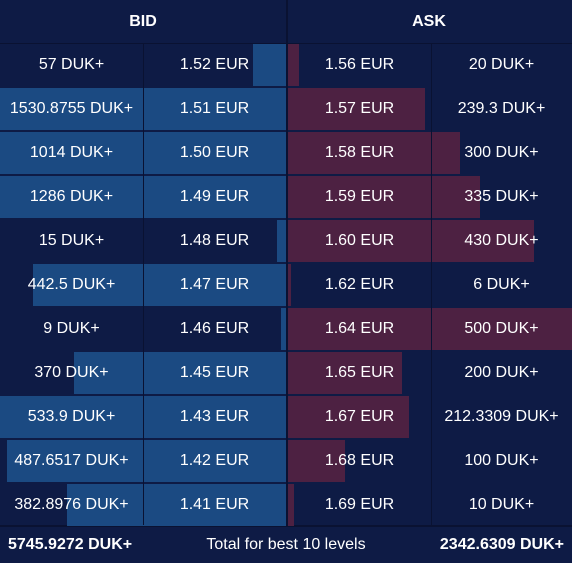 This screenshot has width=572, height=563. I want to click on order-book-row: 382.8976 DUK+ 1.41 EUR 1.69 EUR 10 DUK+, so click(286, 505).